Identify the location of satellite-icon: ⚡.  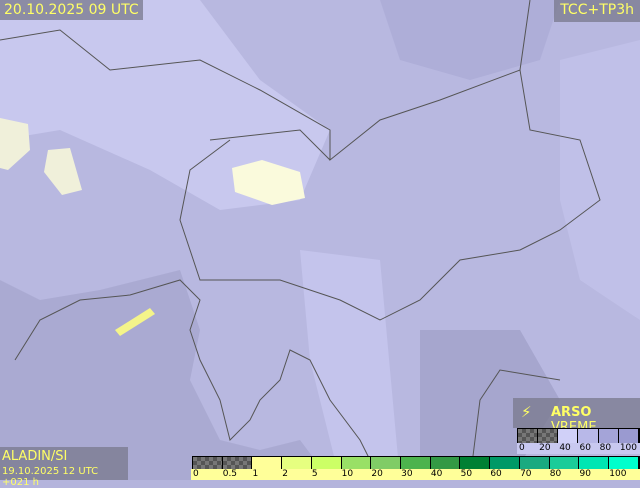
(526, 412).